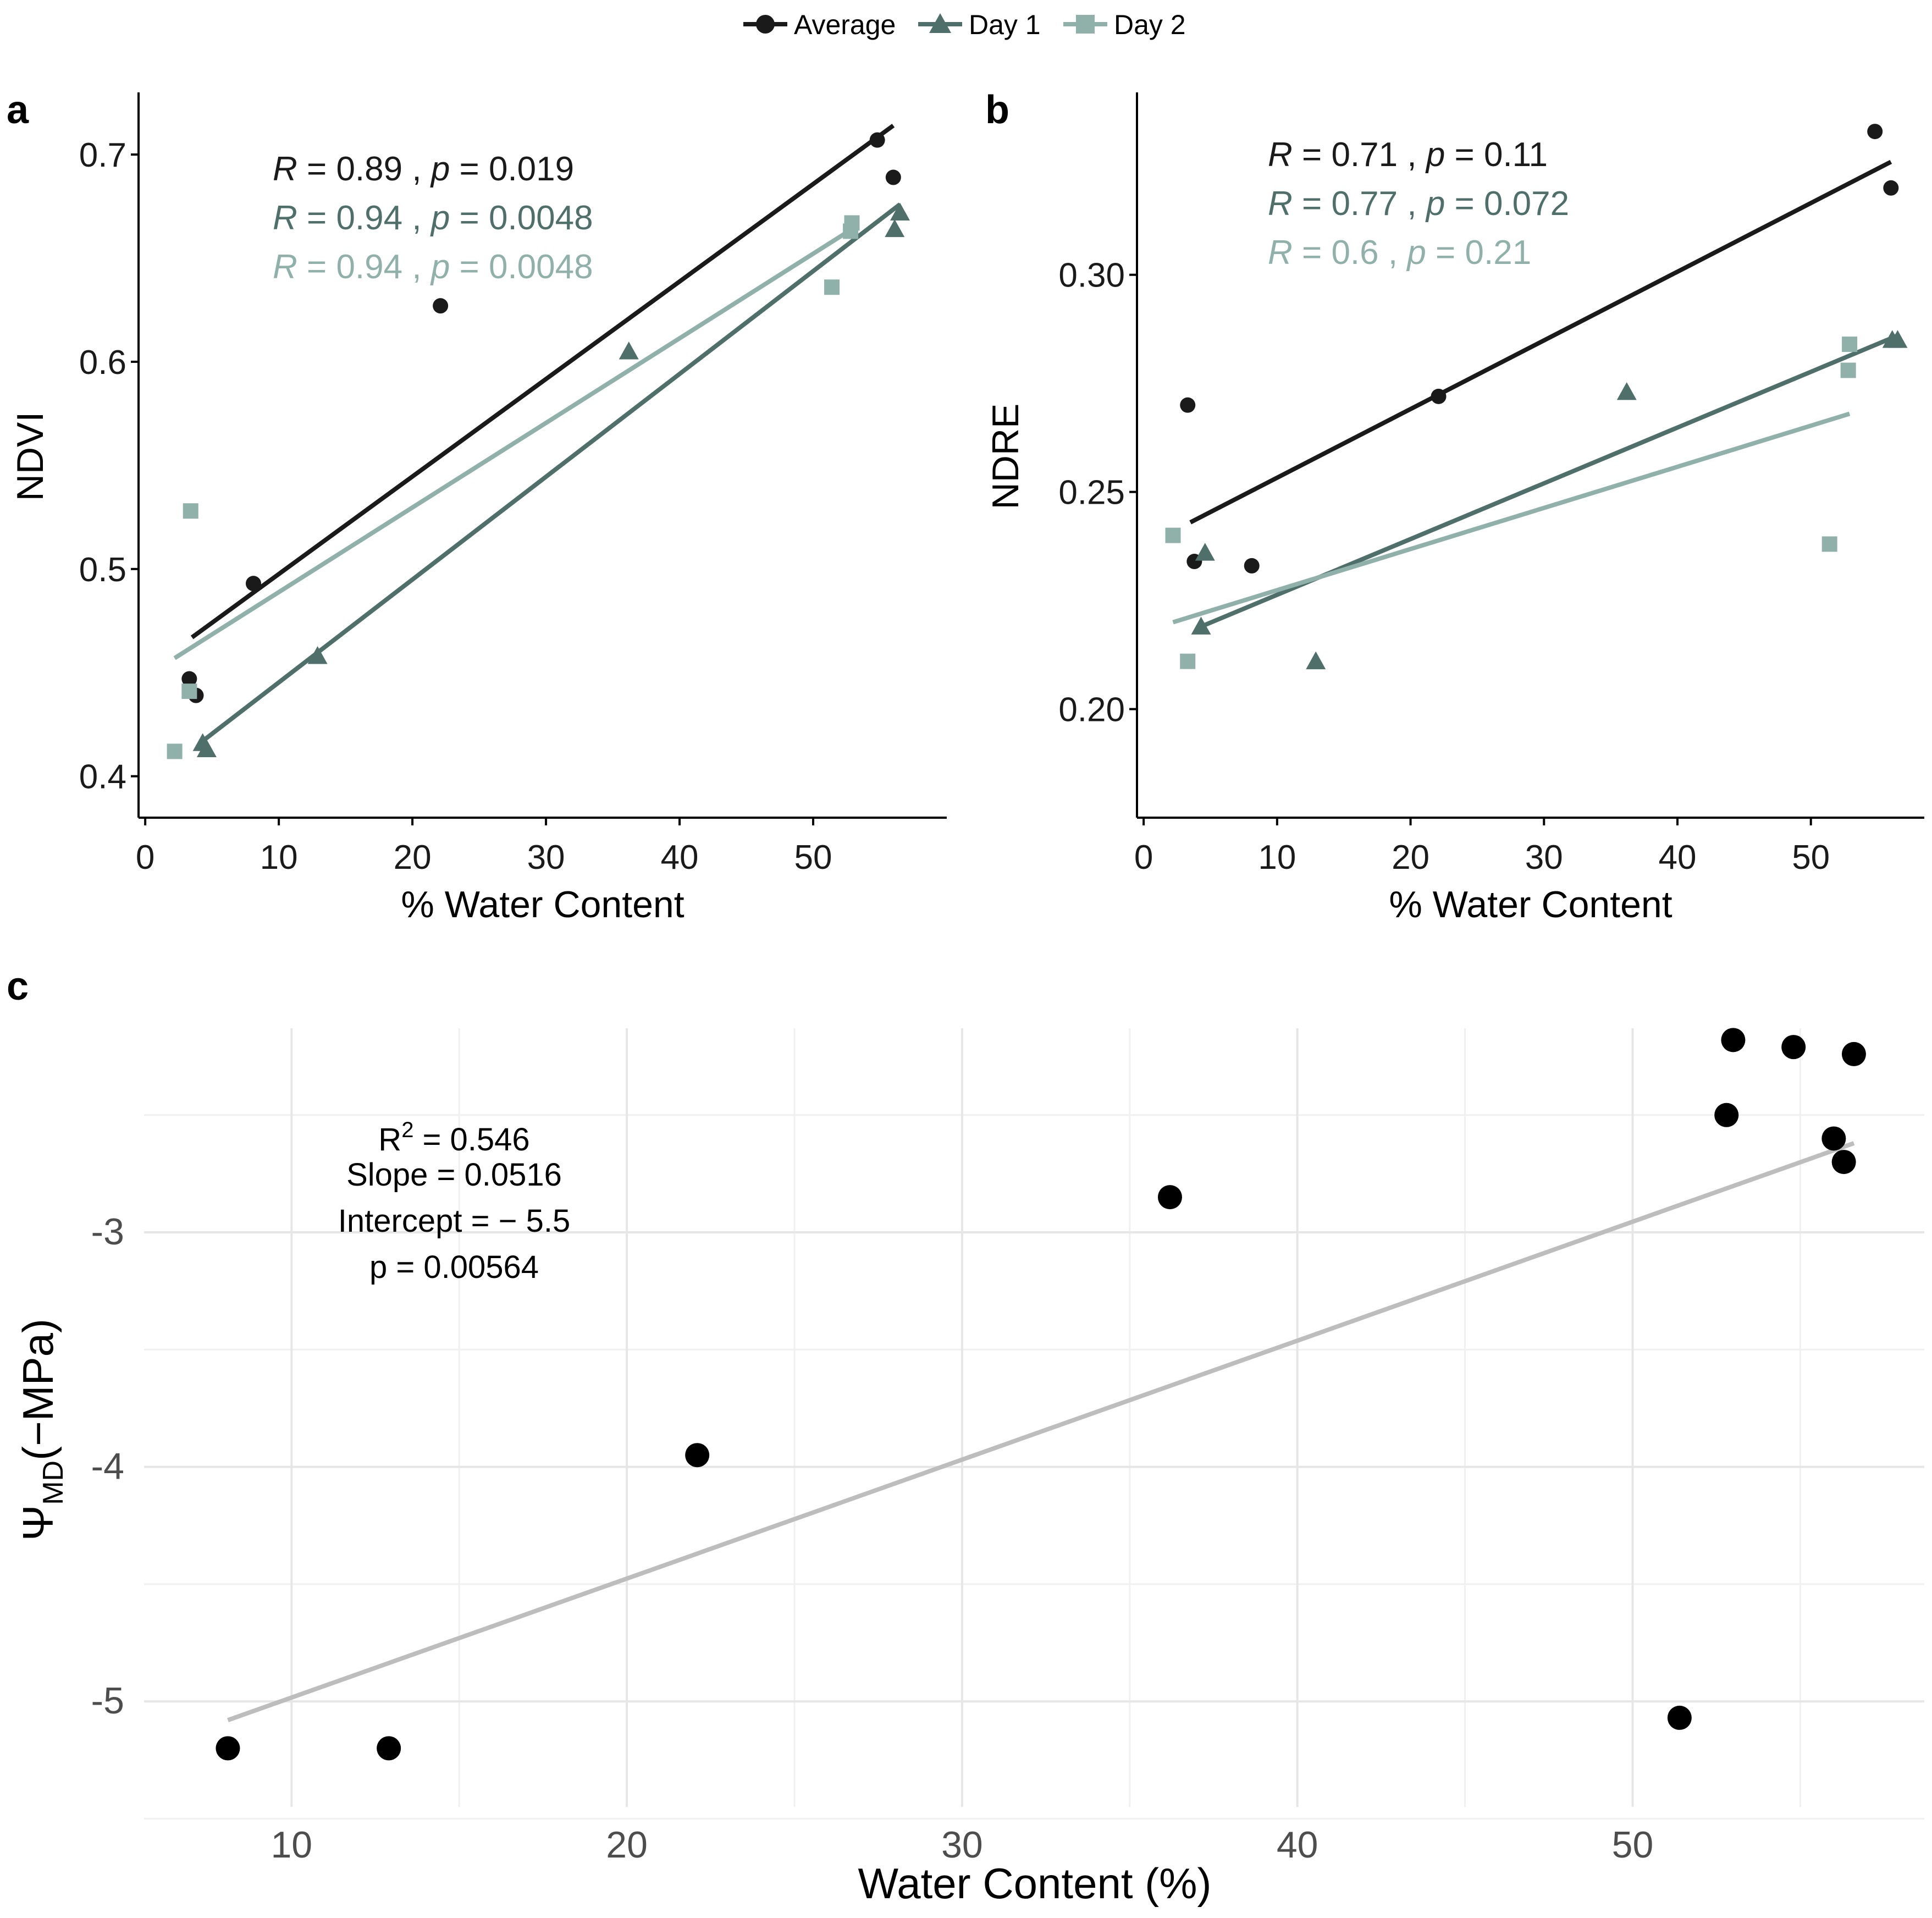 Image resolution: width=1932 pixels, height=1918 pixels. I want to click on y-tick-label: -4, so click(107, 1466).